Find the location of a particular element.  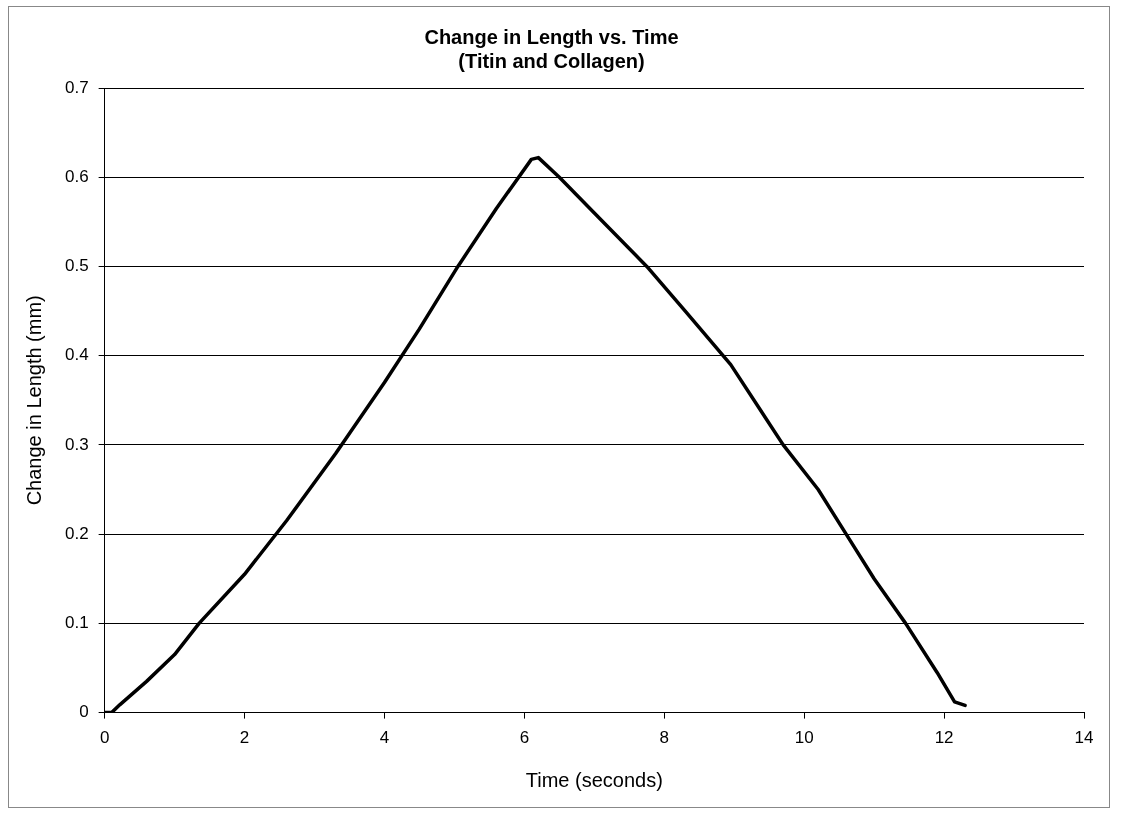

x-tick-label: 0 is located at coordinates (104, 738).